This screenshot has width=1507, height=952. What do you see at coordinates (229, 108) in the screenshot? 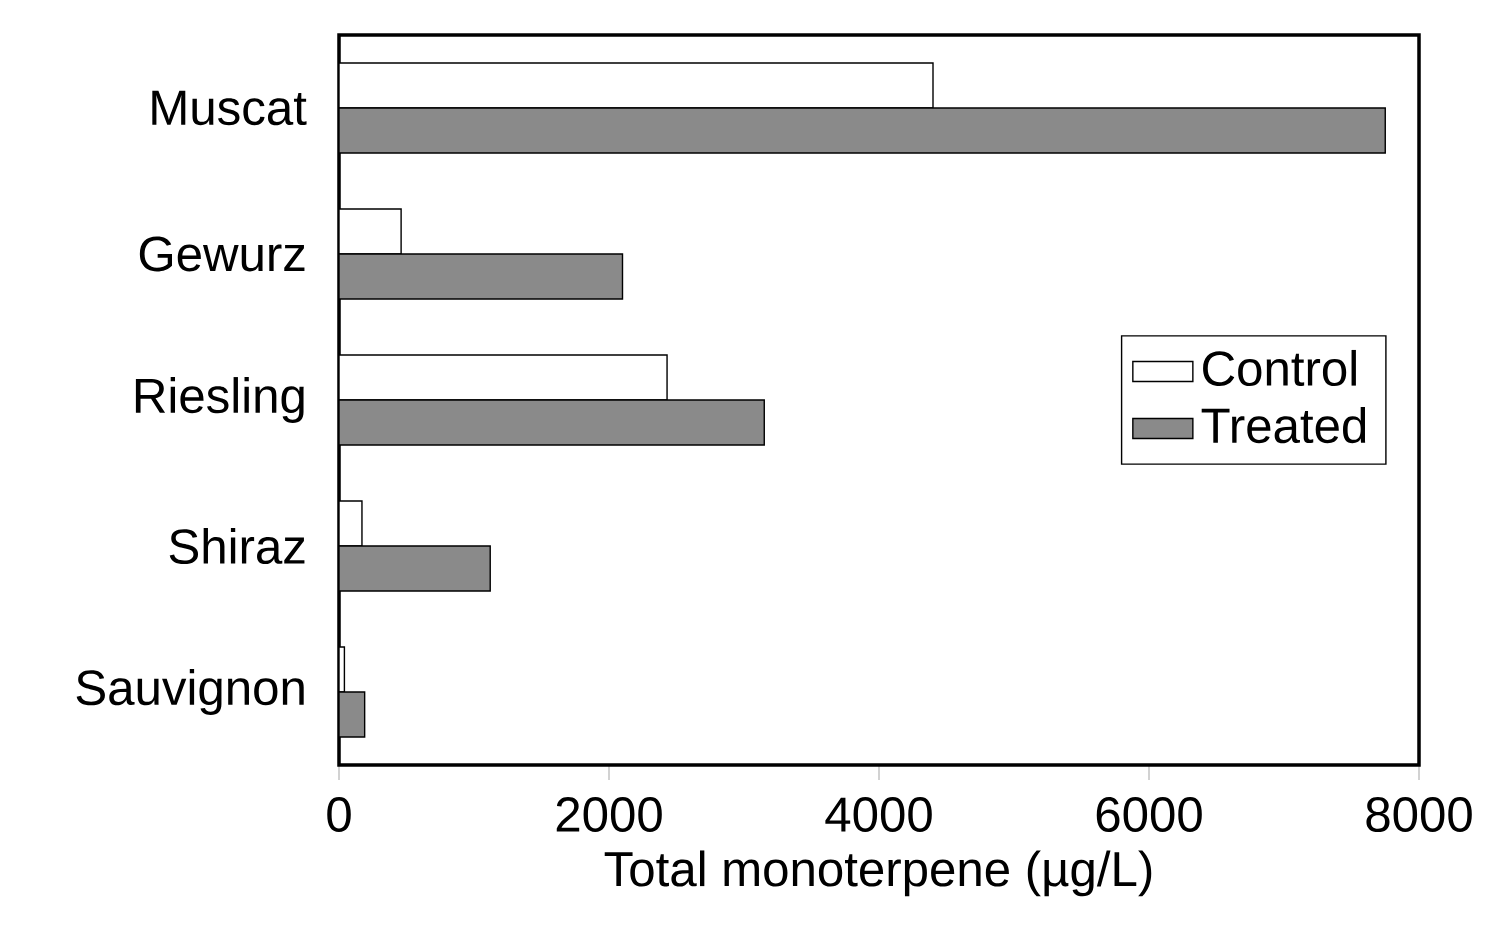
I see `y-tick-label: Muscat` at bounding box center [229, 108].